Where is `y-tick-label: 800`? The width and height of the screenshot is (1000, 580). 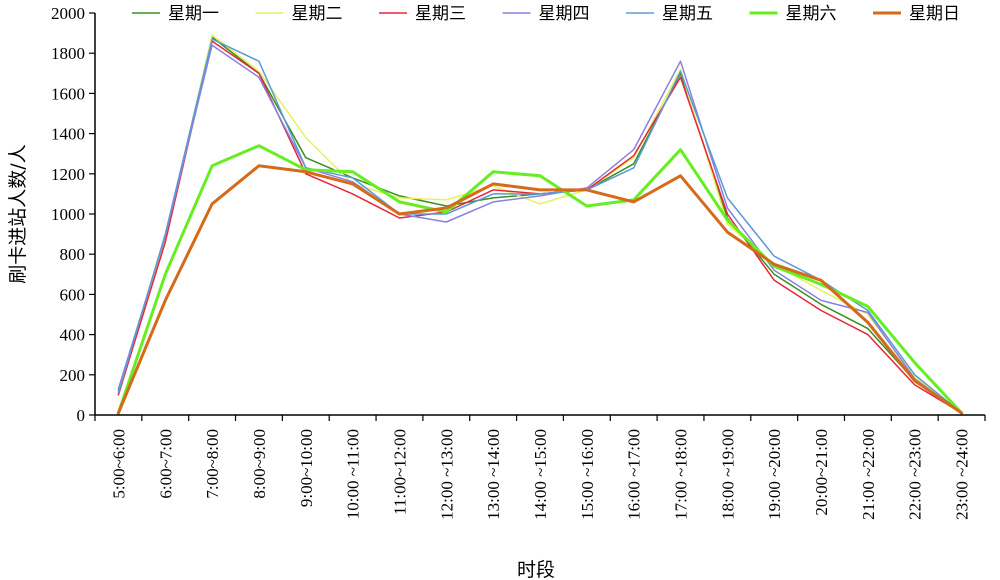
y-tick-label: 800 is located at coordinates (73, 254).